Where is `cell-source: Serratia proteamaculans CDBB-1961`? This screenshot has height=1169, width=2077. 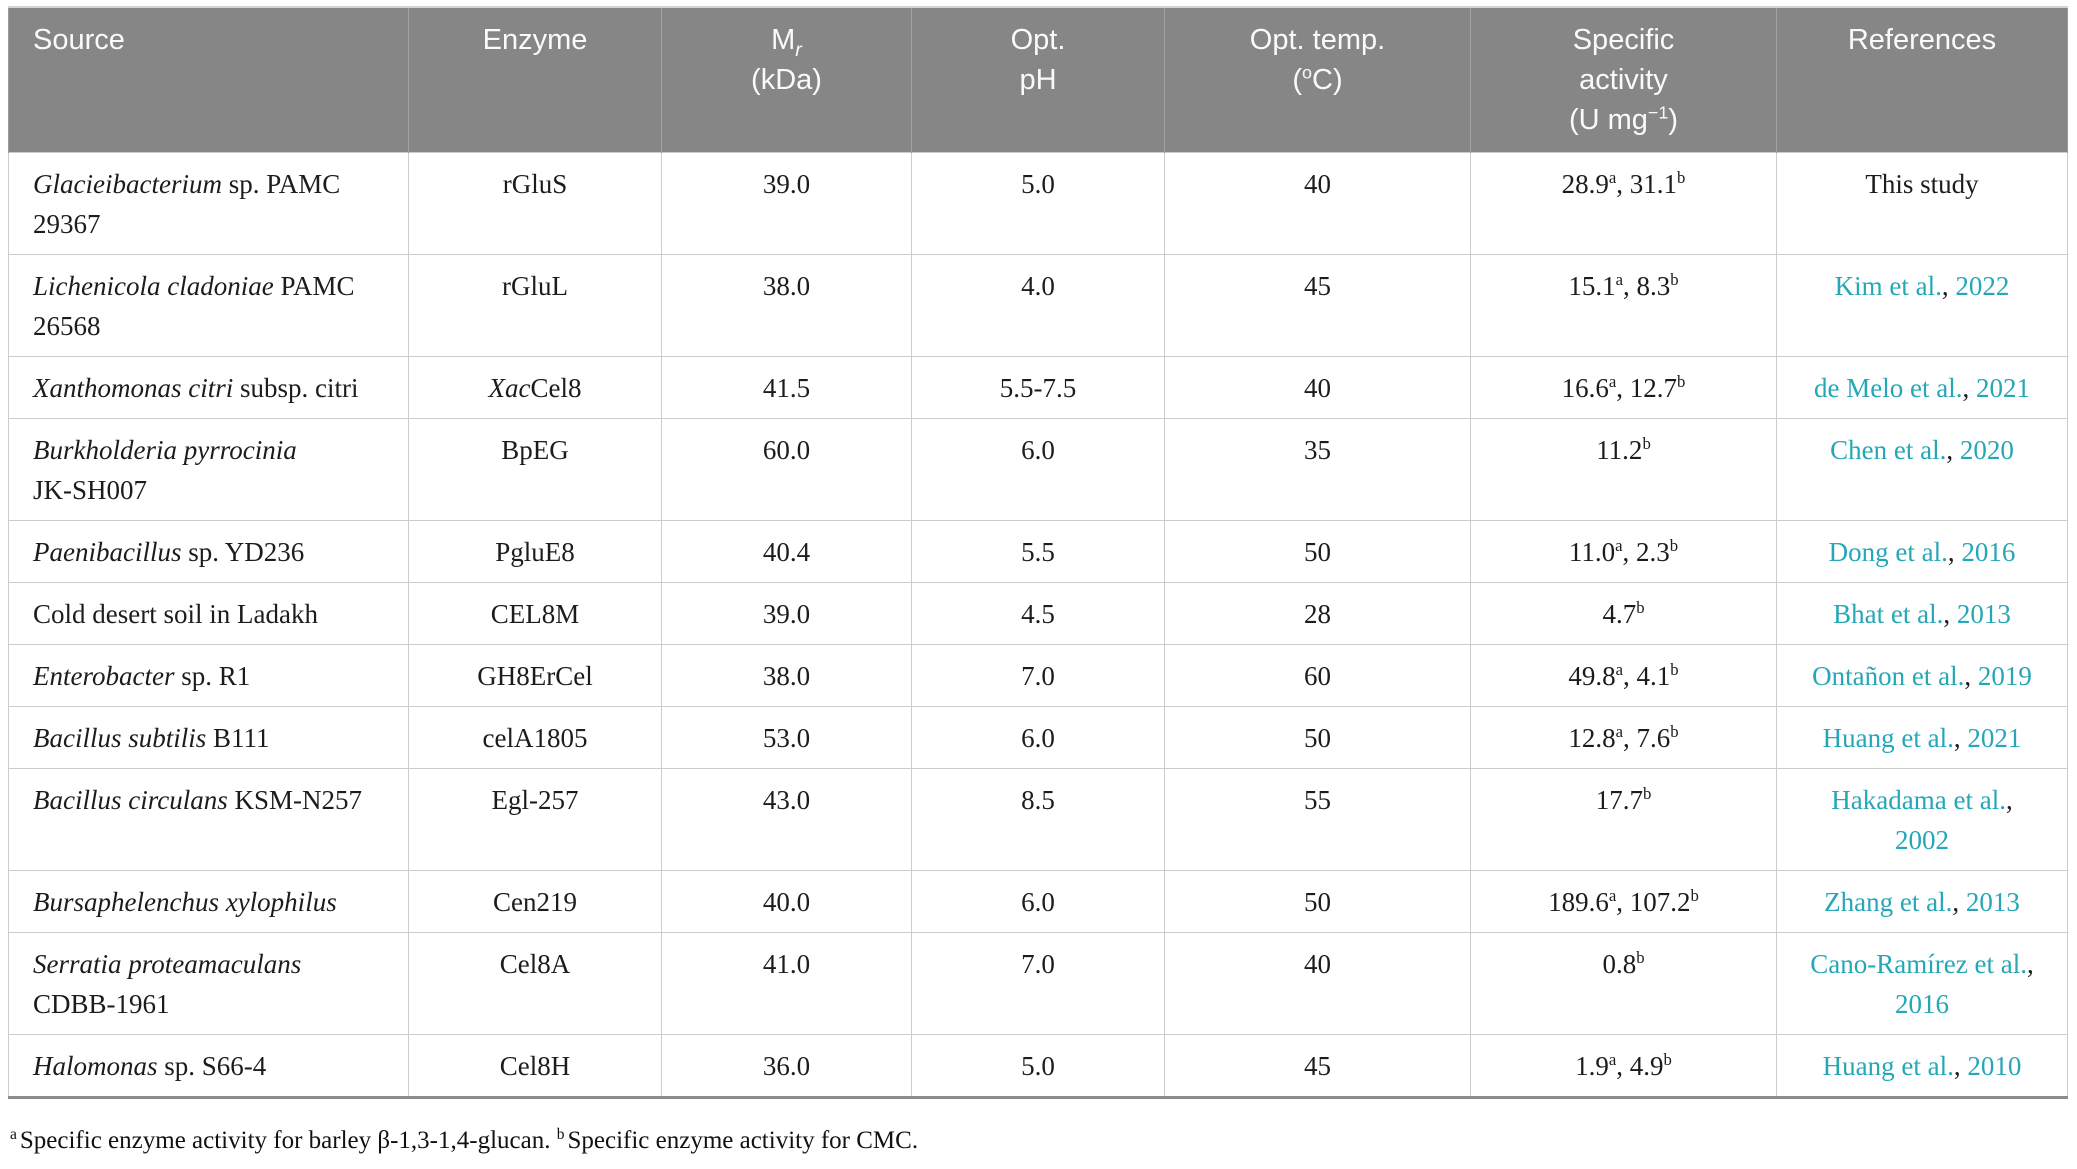 cell-source: Serratia proteamaculans CDBB-1961 is located at coordinates (208, 983).